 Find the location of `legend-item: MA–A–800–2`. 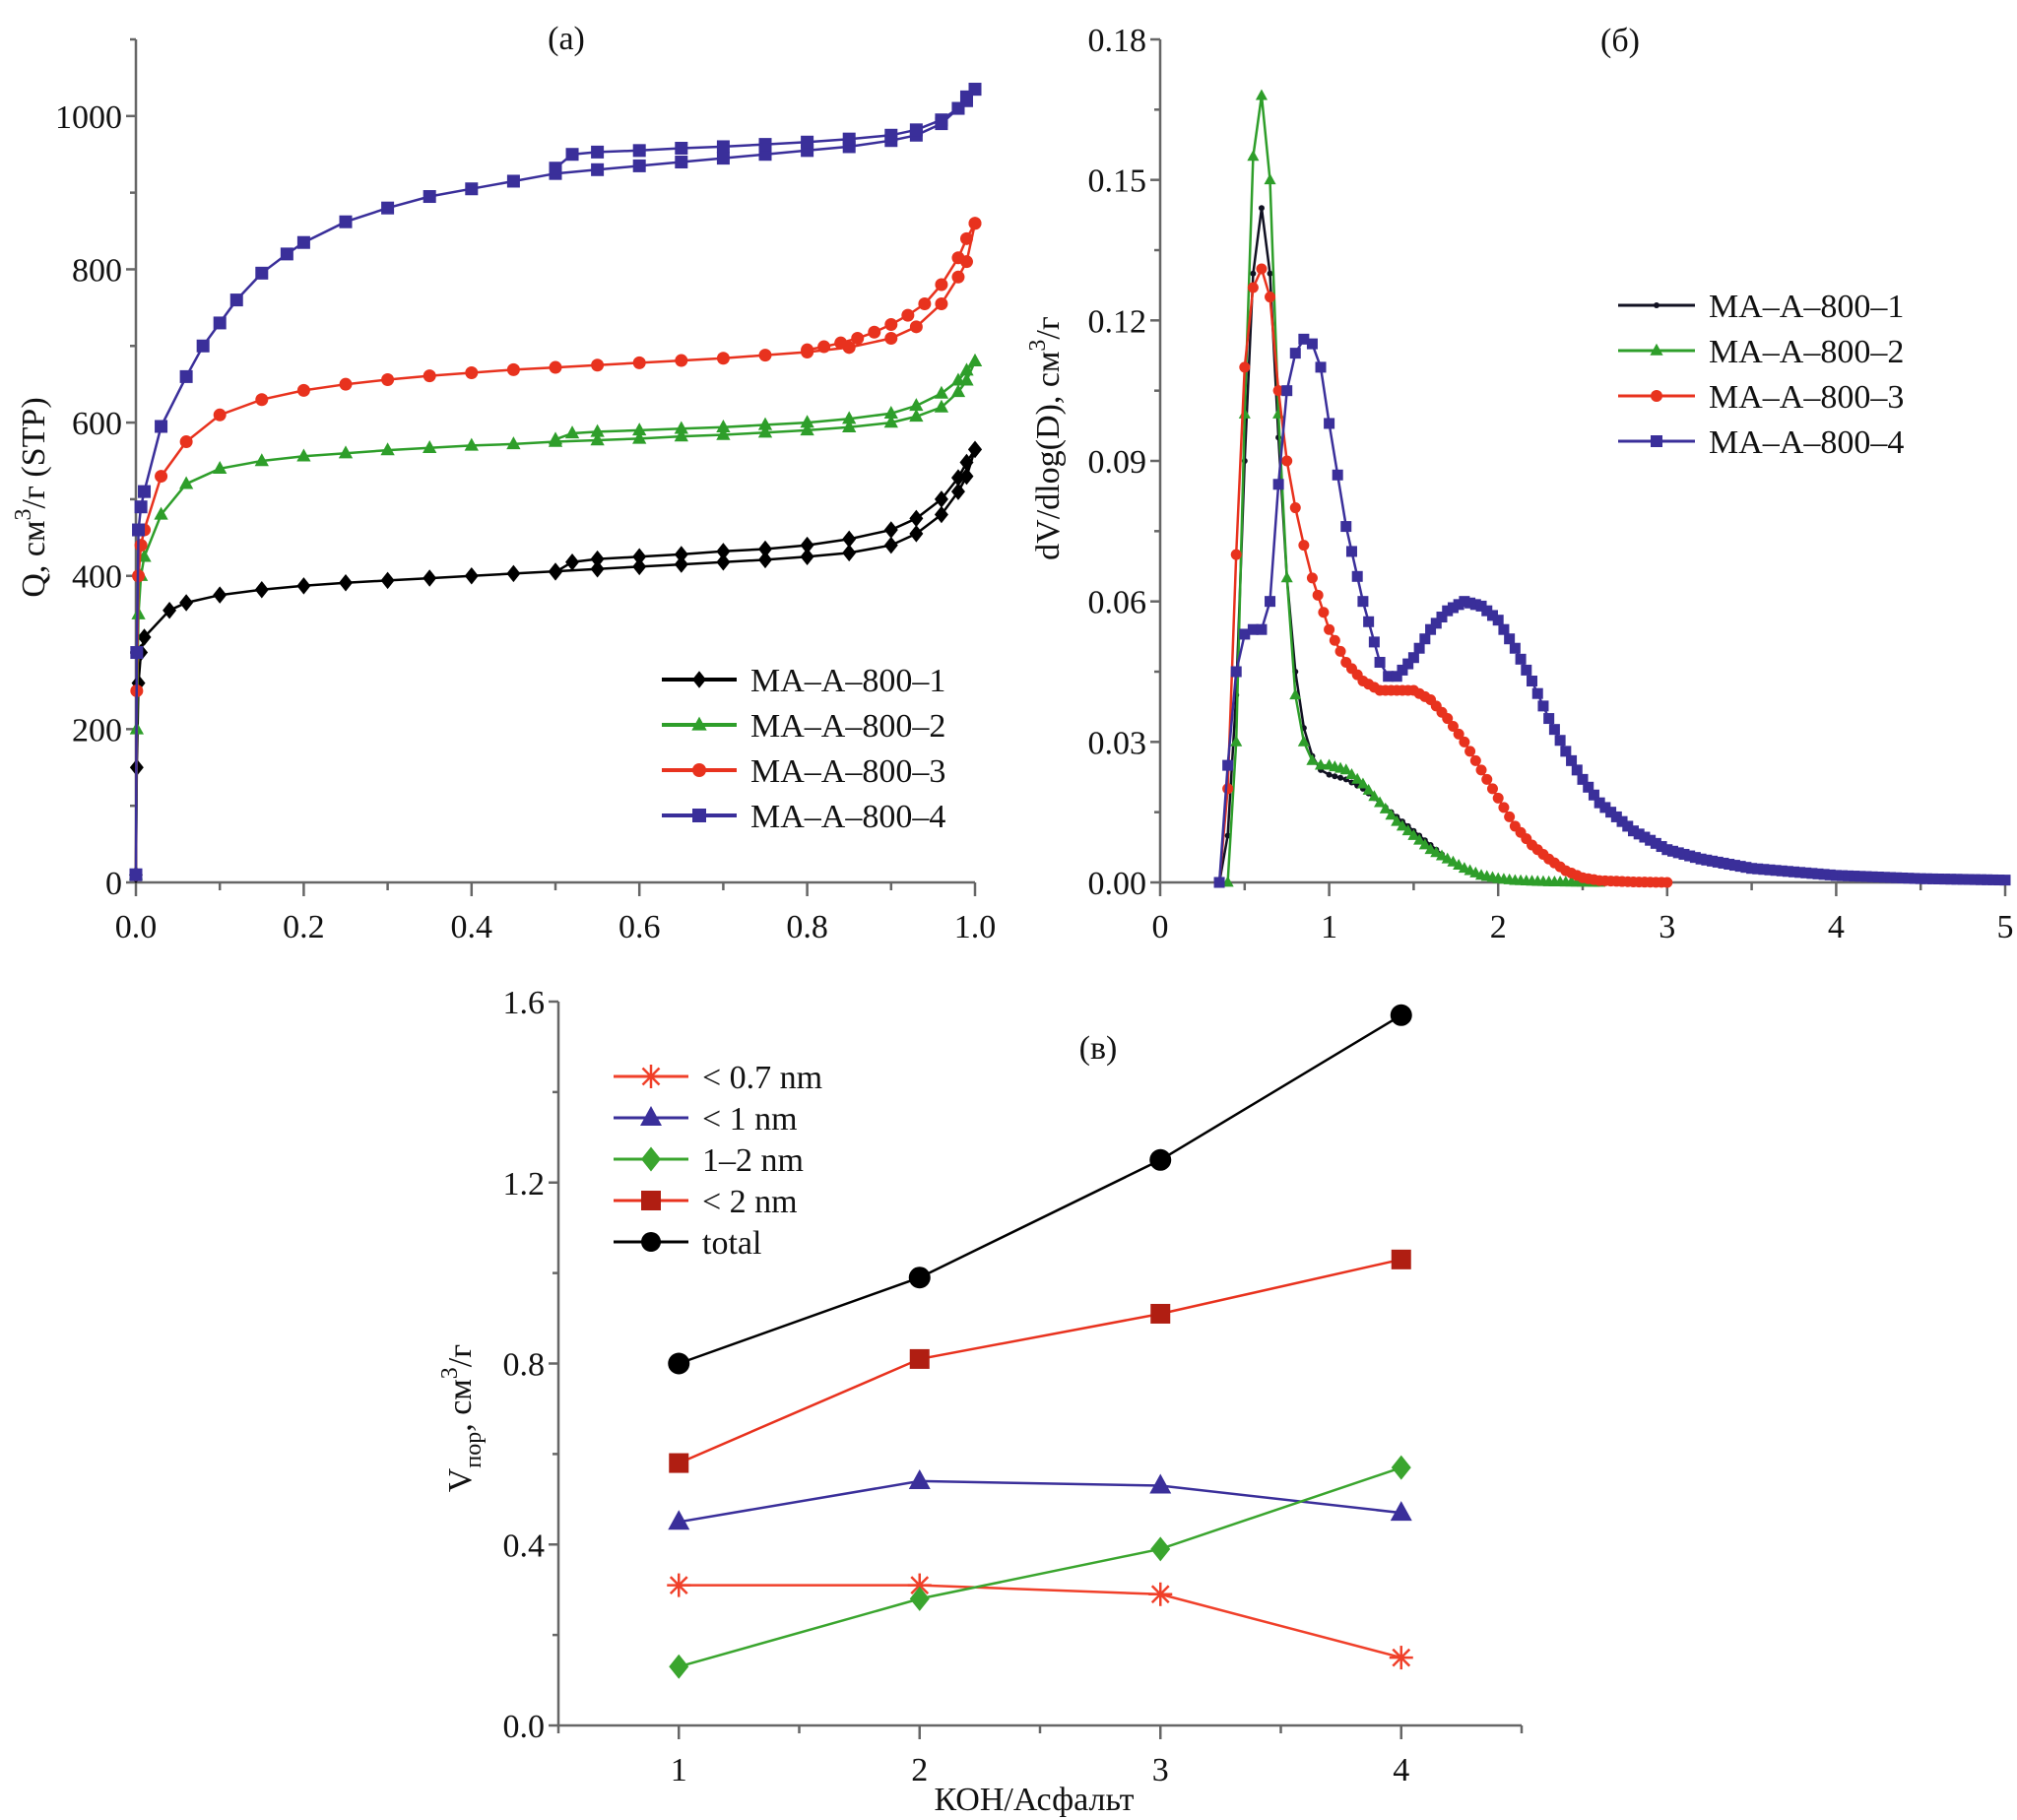

legend-item: MA–A–800–2 is located at coordinates (803, 726).